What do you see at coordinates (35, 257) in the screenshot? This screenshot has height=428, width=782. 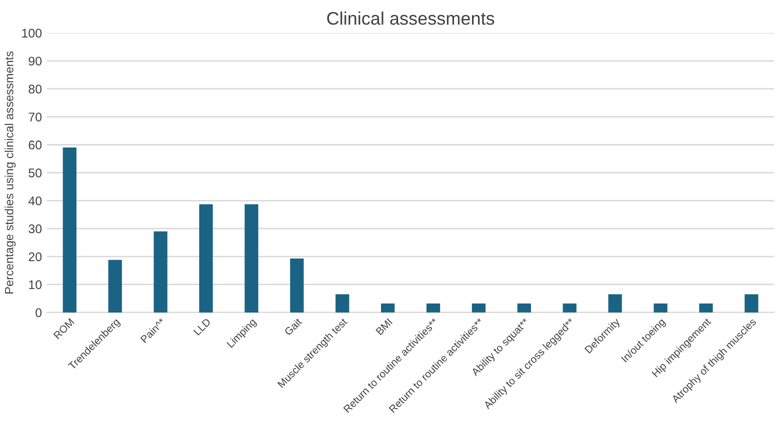 I see `y-tick-label: 20` at bounding box center [35, 257].